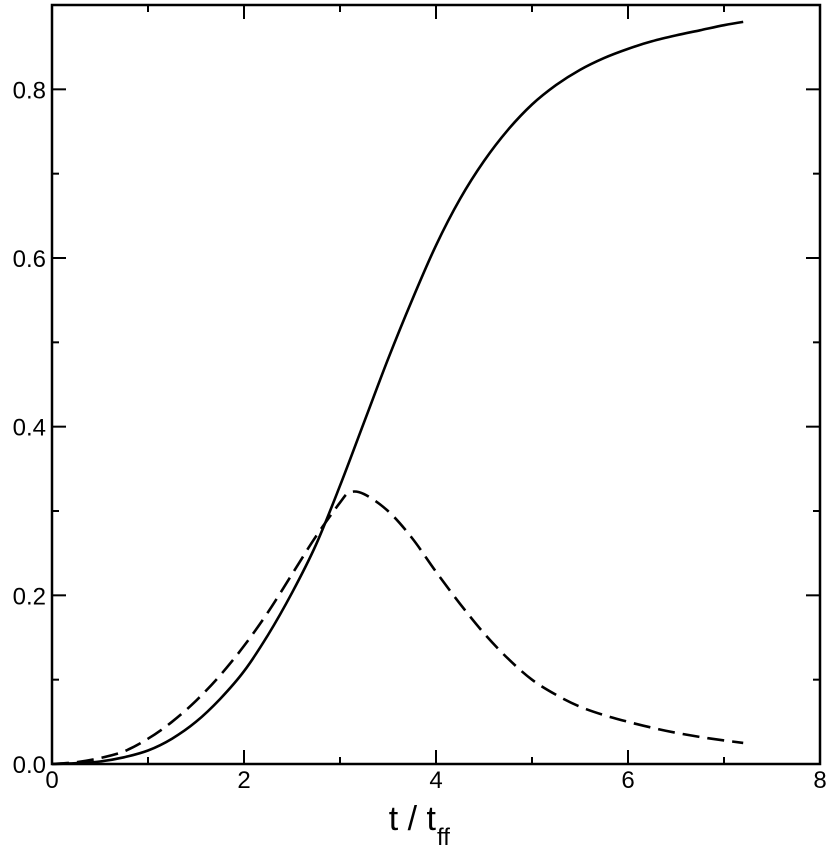 This screenshot has height=853, width=830. I want to click on x-axis-label-main: t / t, so click(413, 819).